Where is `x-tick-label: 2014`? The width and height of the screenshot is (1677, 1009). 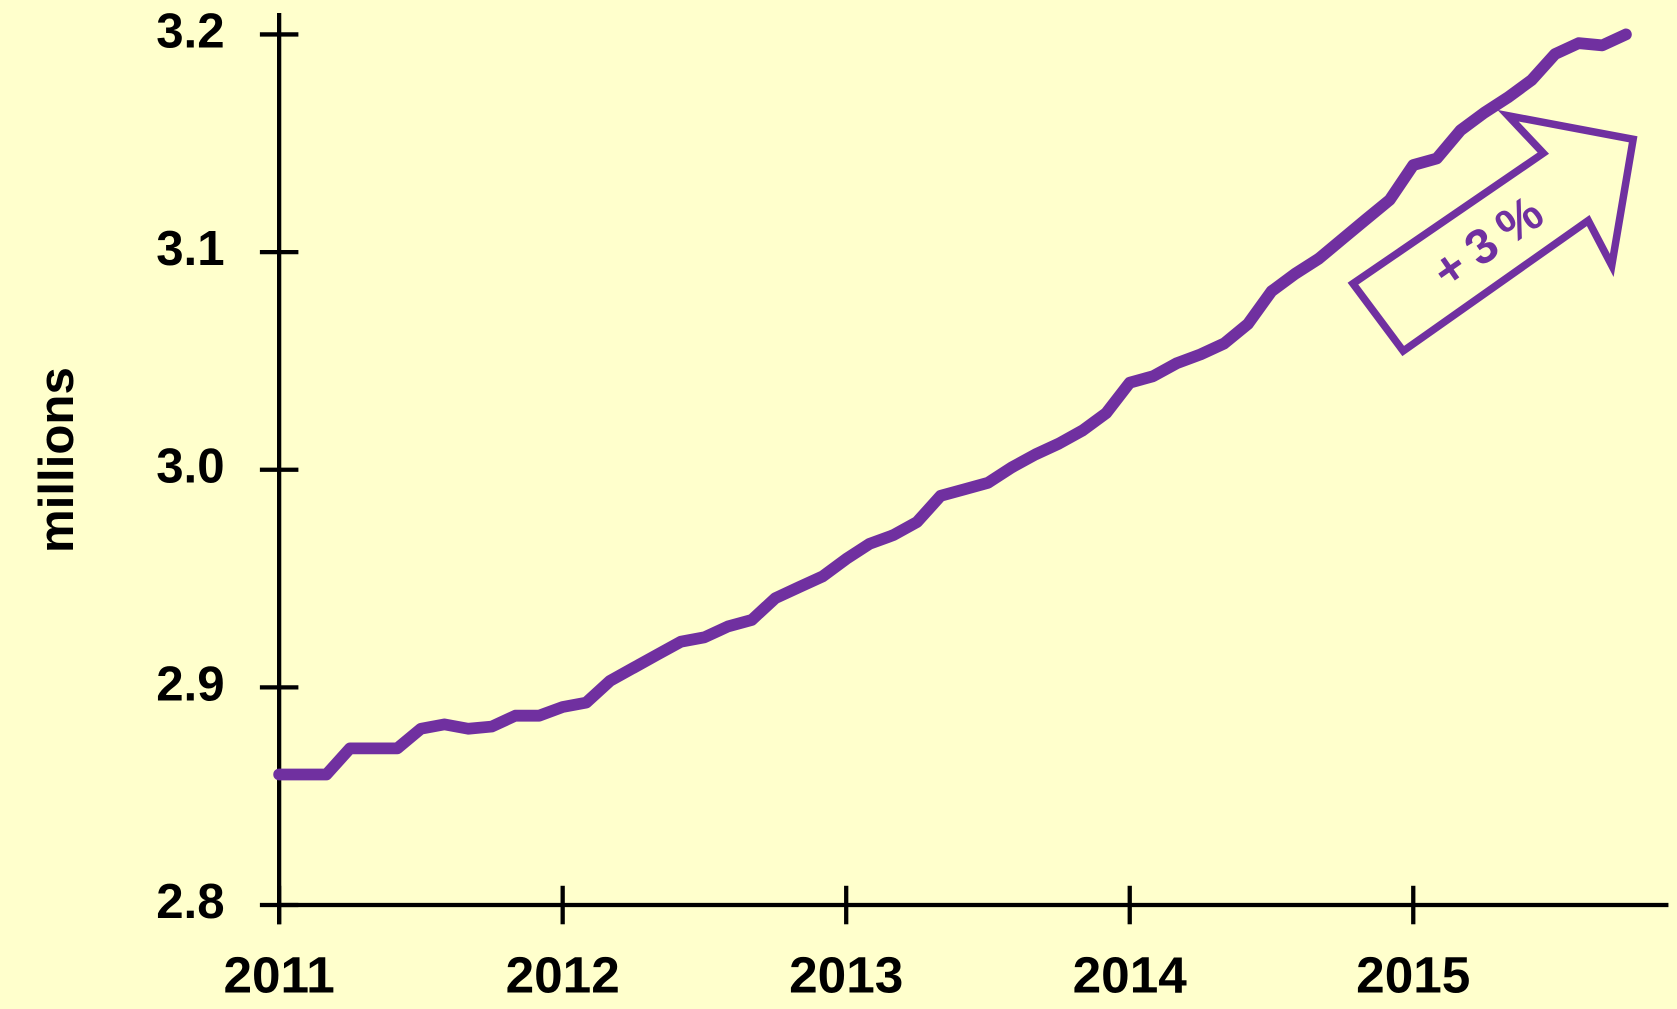 x-tick-label: 2014 is located at coordinates (1130, 974).